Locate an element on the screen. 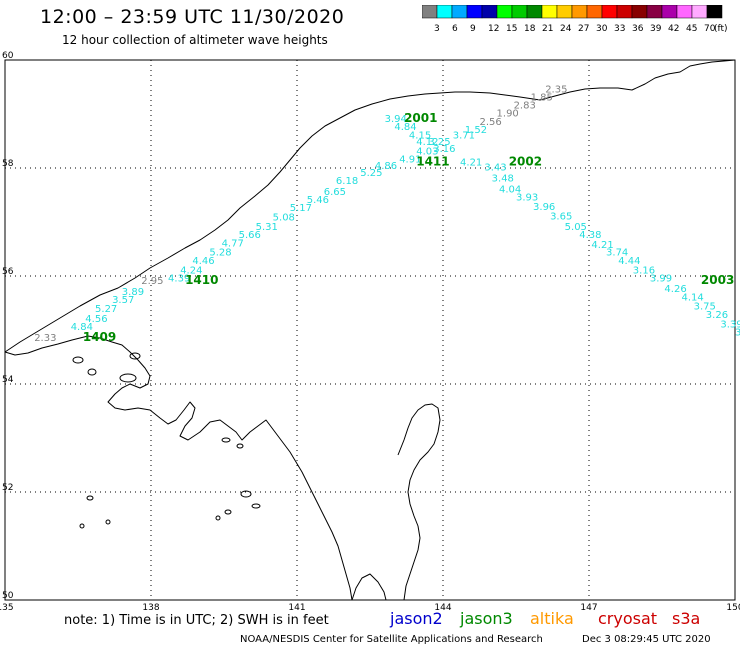  pass-time-label: 2003 is located at coordinates (717, 280).